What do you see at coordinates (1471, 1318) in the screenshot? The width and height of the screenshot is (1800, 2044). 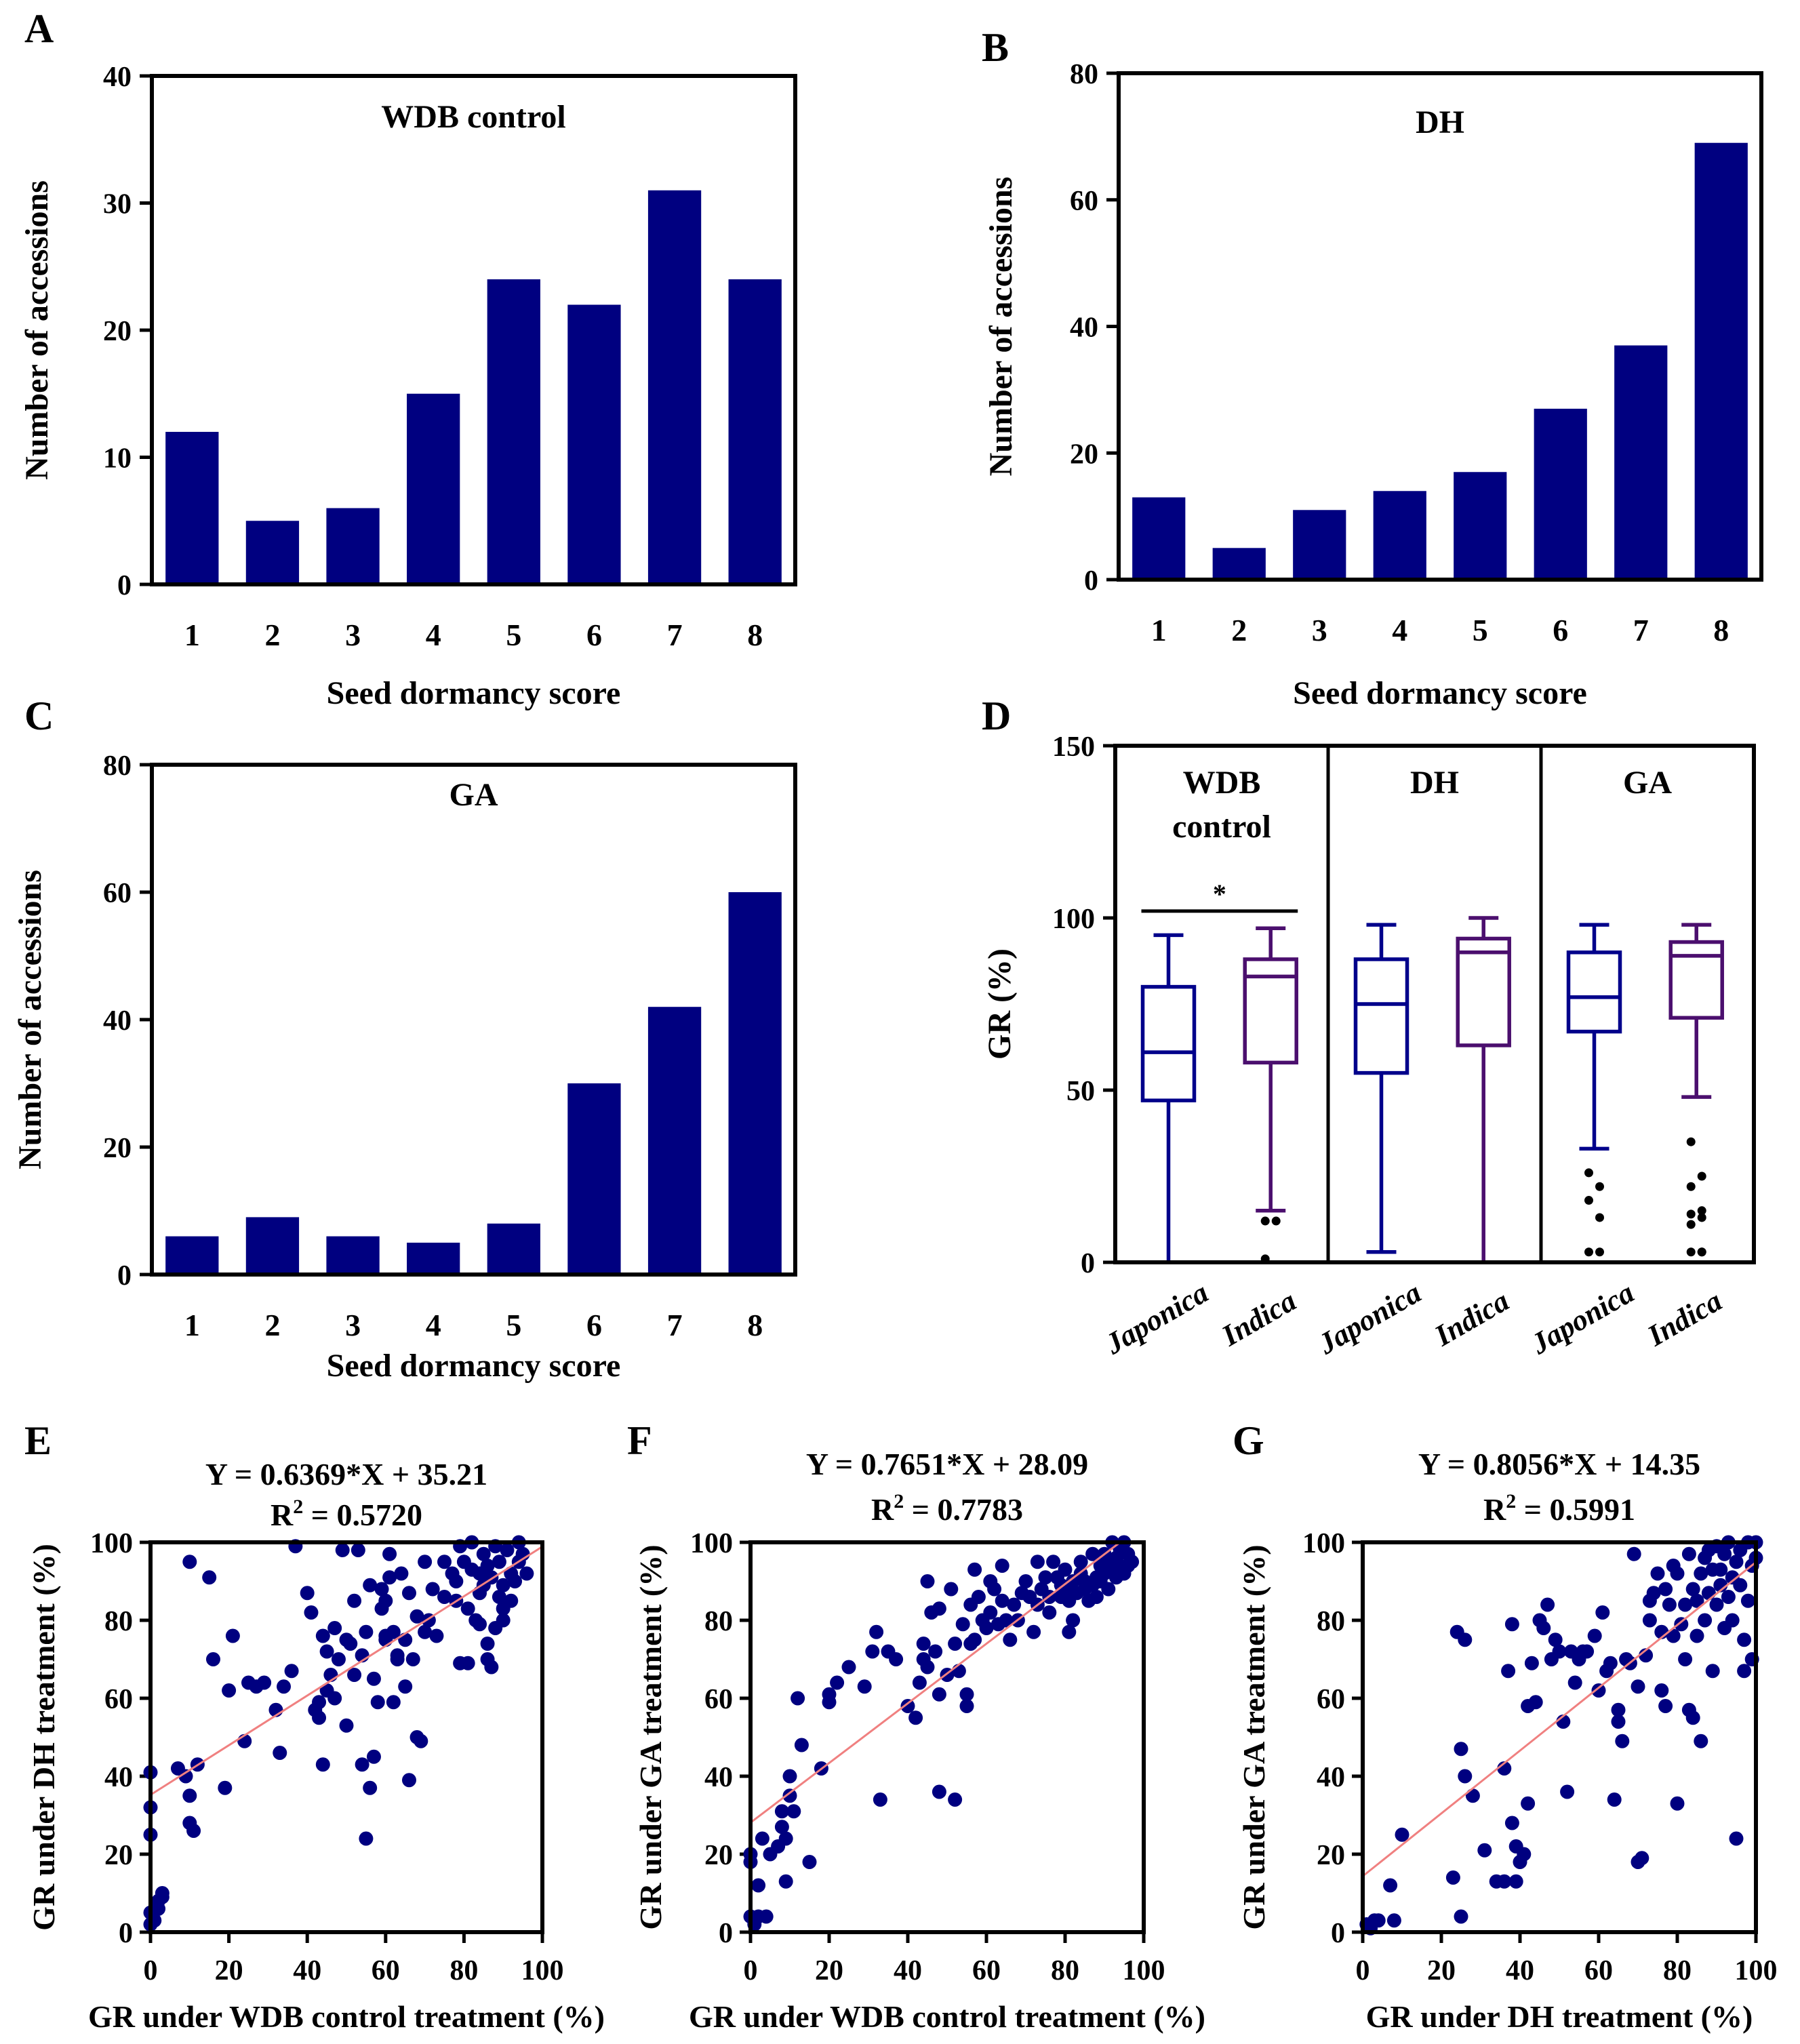 I see `box-label: Indica` at bounding box center [1471, 1318].